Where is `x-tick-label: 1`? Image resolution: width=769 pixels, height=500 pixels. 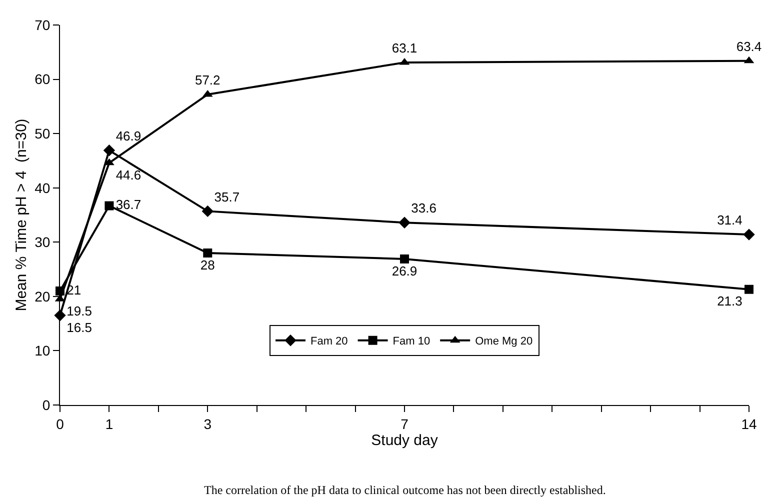 x-tick-label: 1 is located at coordinates (109, 424).